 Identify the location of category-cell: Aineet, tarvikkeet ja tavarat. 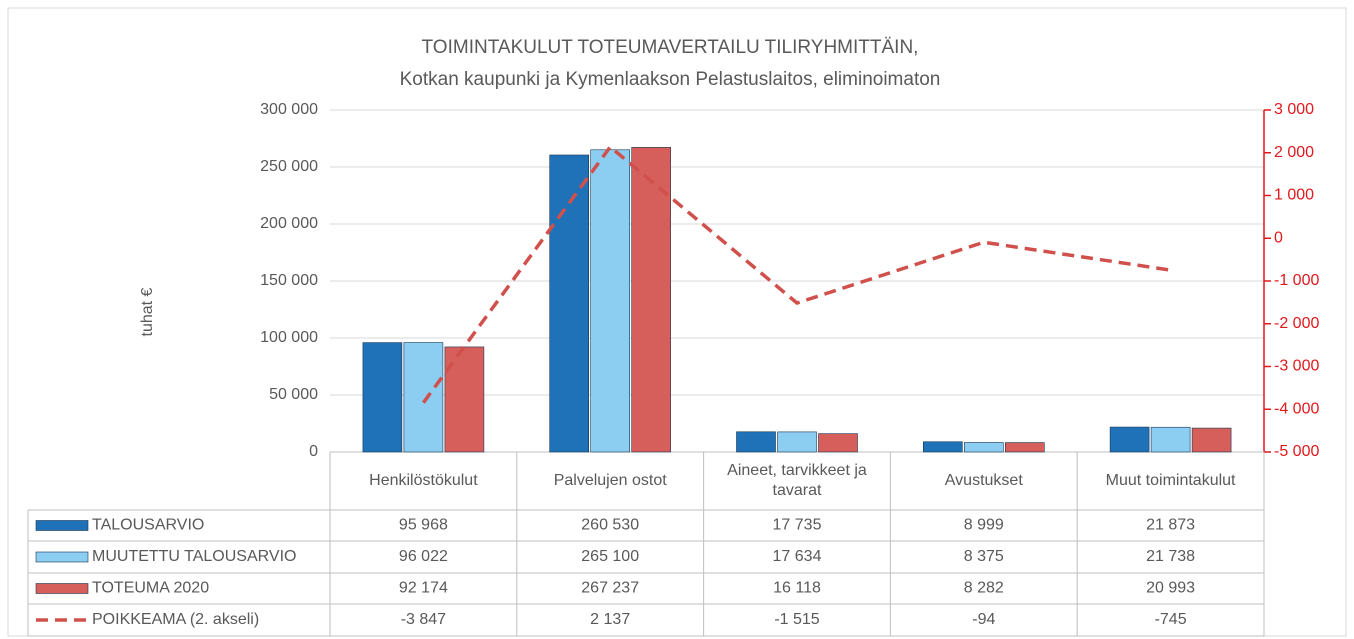
(797, 480).